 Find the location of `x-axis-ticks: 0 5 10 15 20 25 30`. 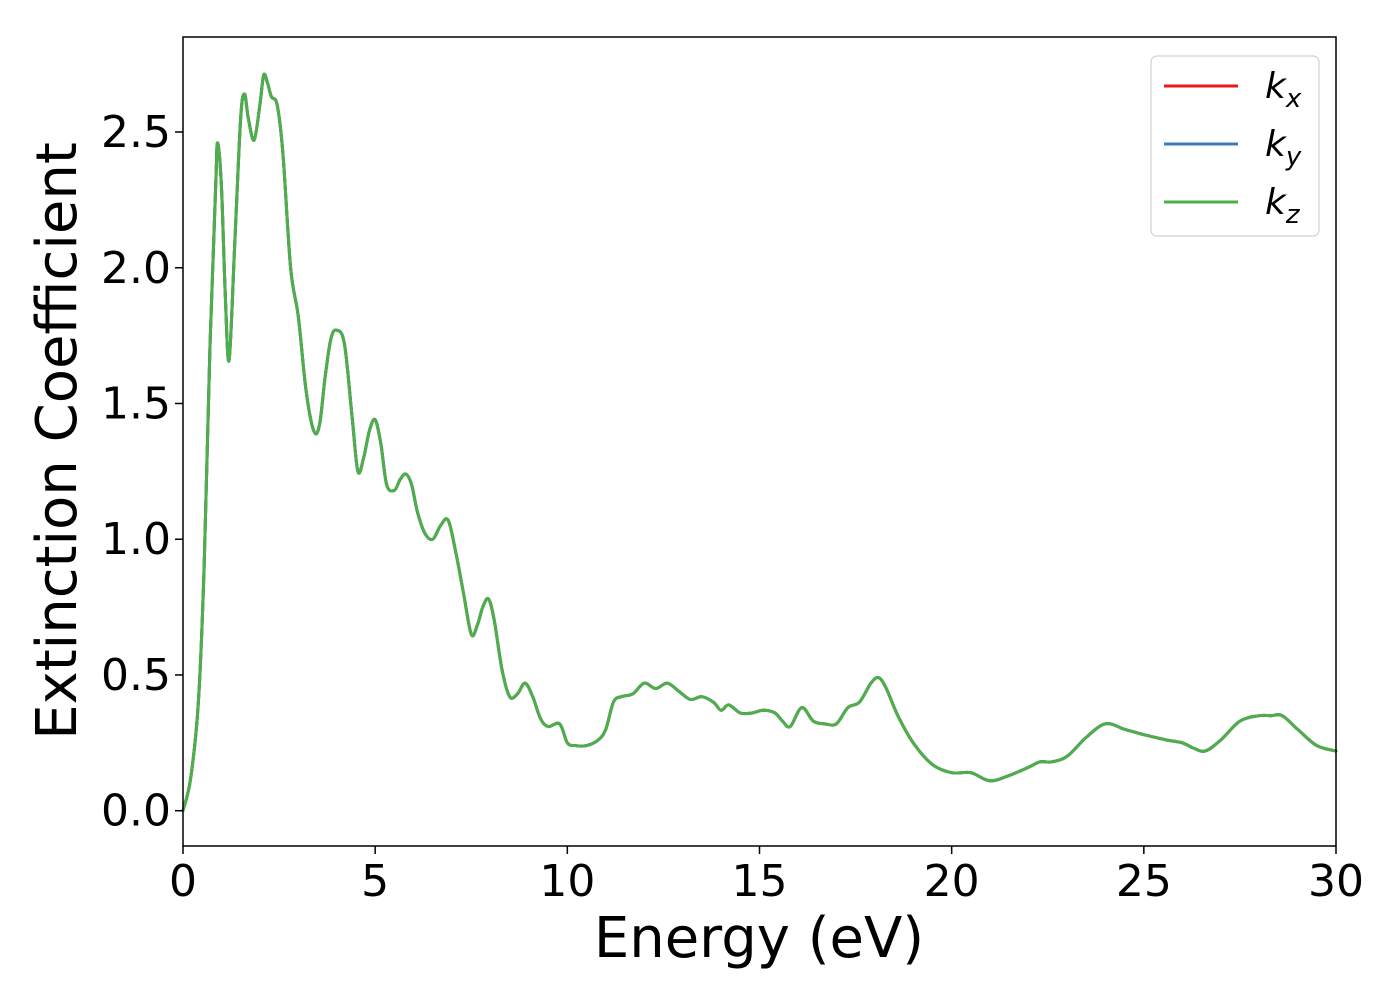

x-axis-ticks: 0 5 10 15 20 25 30 is located at coordinates (766, 876).